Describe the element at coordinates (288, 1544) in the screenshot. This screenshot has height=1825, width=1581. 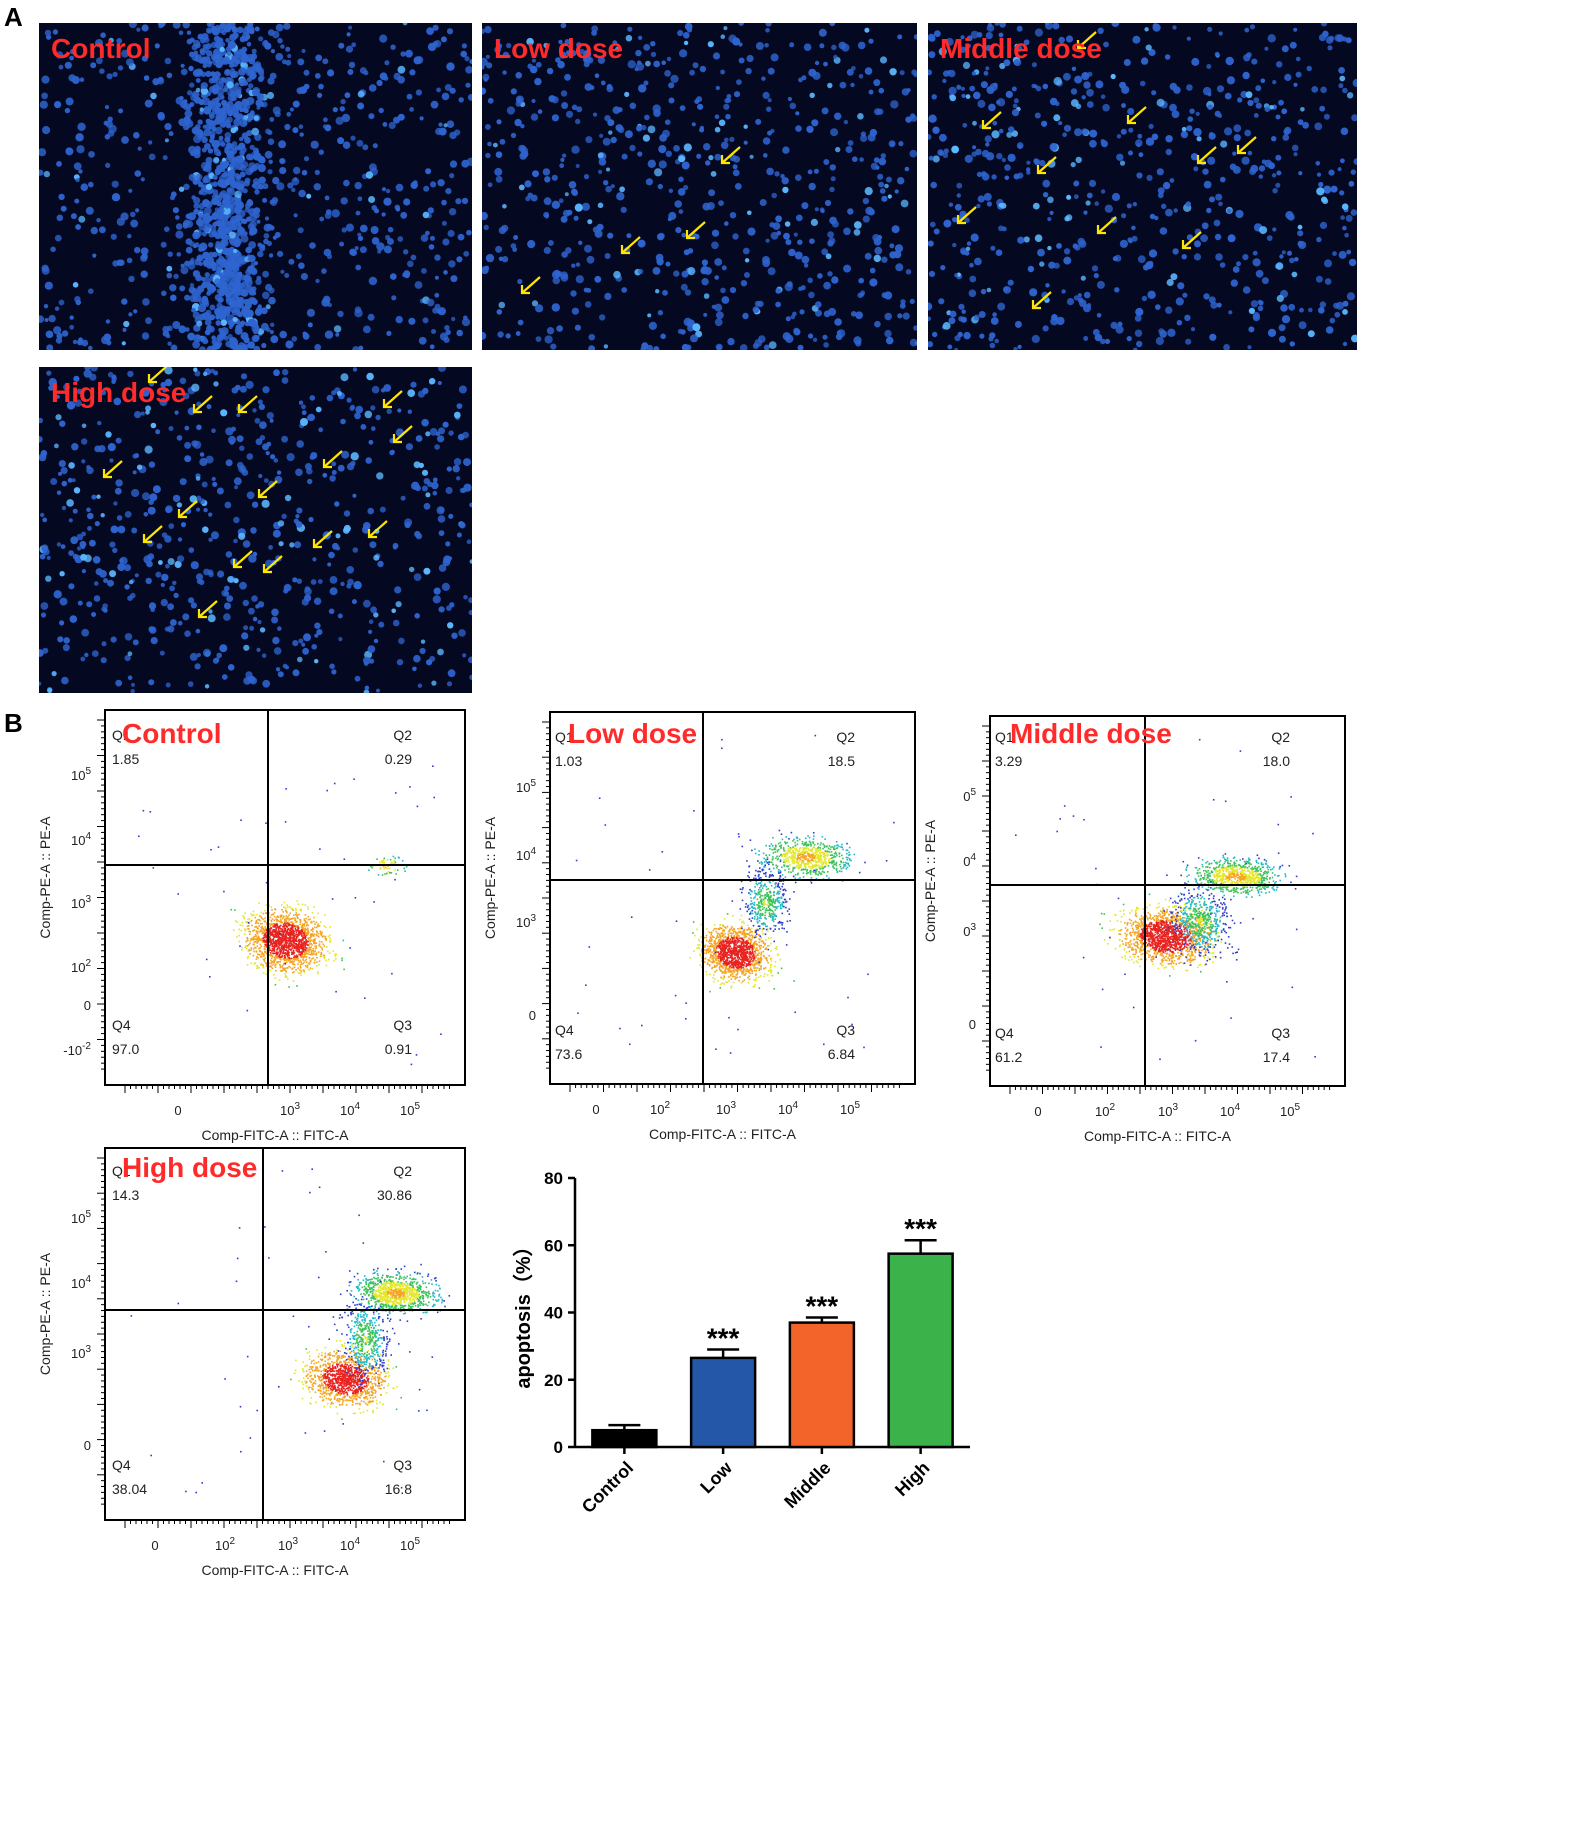
I see `x-tick-label: 10³` at that location.